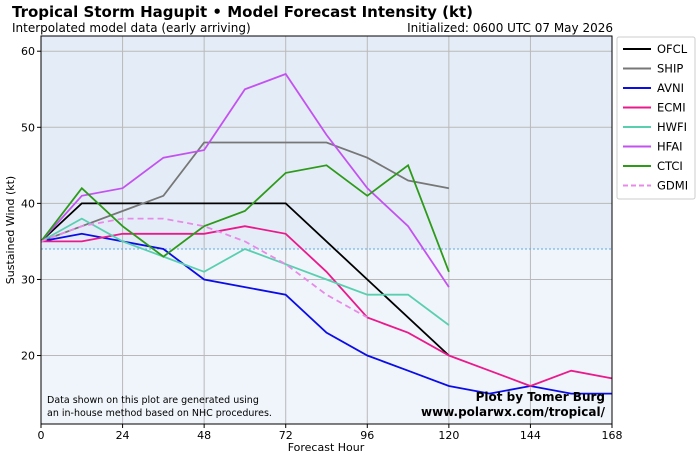 Image resolution: width=699 pixels, height=460 pixels. What do you see at coordinates (123, 435) in the screenshot?
I see `x-tick-label: 24` at bounding box center [123, 435].